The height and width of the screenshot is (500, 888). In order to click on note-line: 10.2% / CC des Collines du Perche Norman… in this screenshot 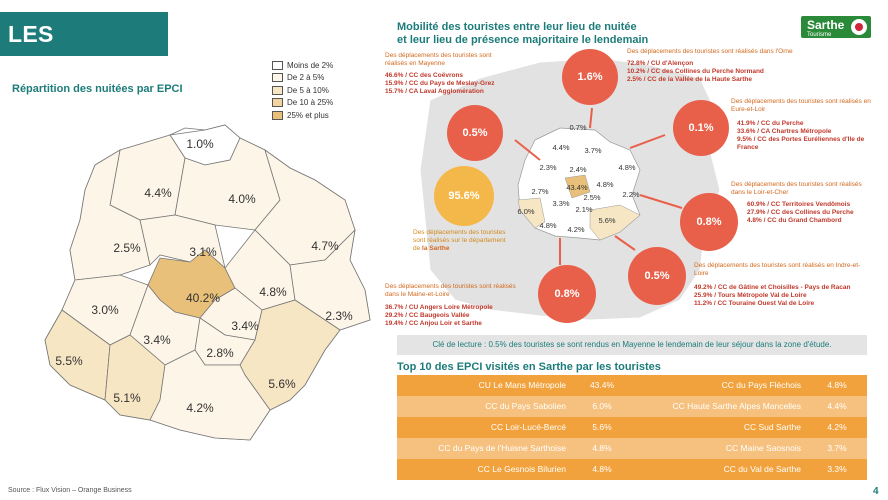, I will do `click(695, 71)`.